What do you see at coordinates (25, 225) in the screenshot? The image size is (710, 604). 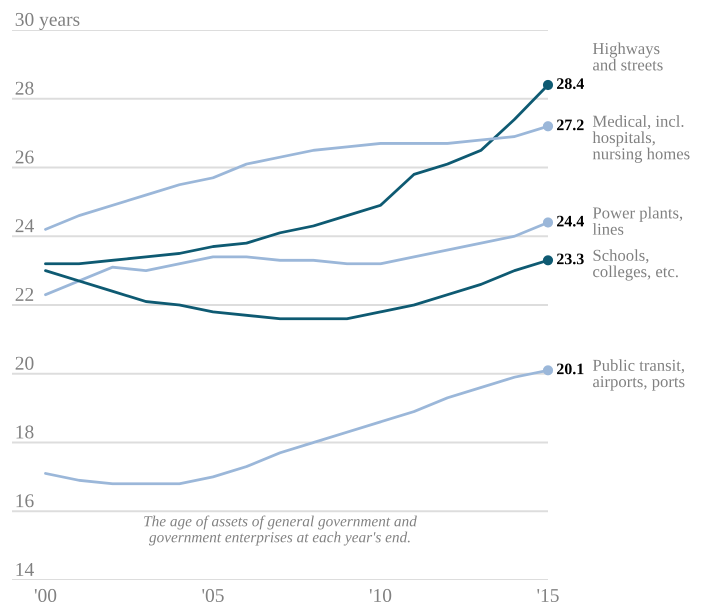 I see `y-tick-label: 24` at bounding box center [25, 225].